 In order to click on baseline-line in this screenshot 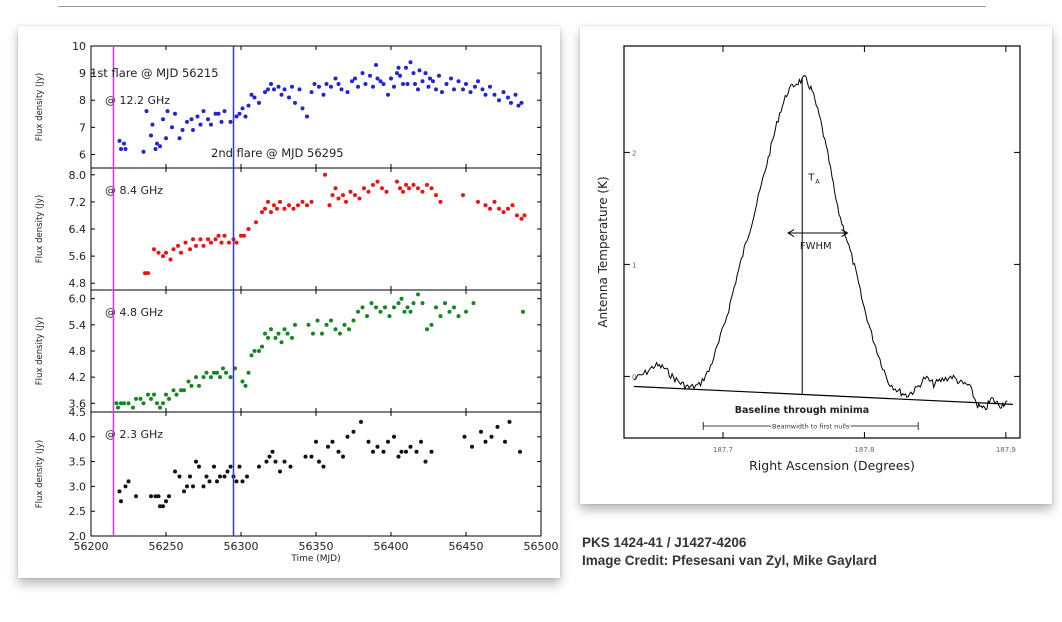, I will do `click(823, 395)`.